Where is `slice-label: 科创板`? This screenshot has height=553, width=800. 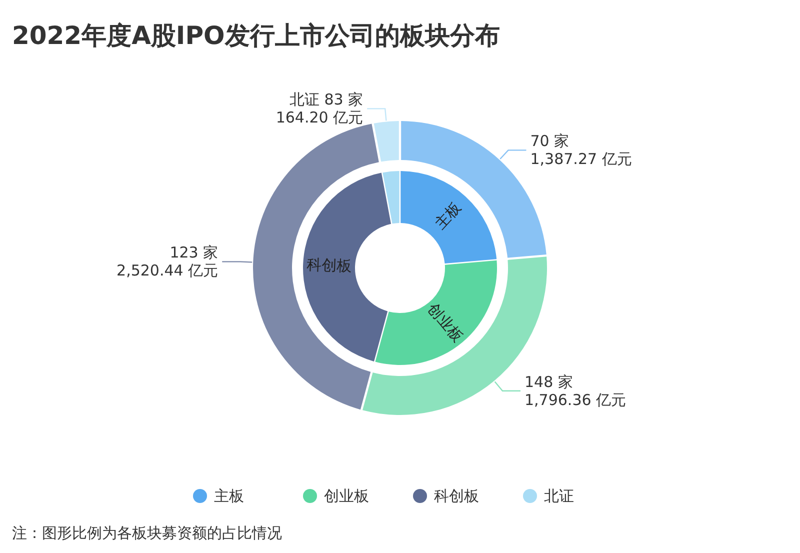 slice-label: 科创板 is located at coordinates (329, 265).